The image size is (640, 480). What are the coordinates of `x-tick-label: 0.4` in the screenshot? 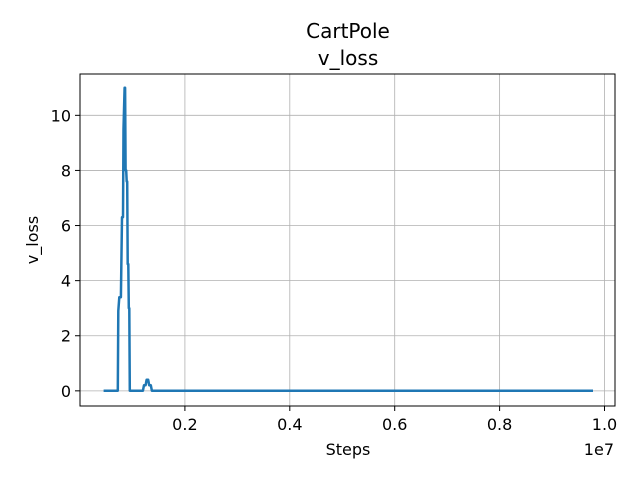 It's located at (289, 424).